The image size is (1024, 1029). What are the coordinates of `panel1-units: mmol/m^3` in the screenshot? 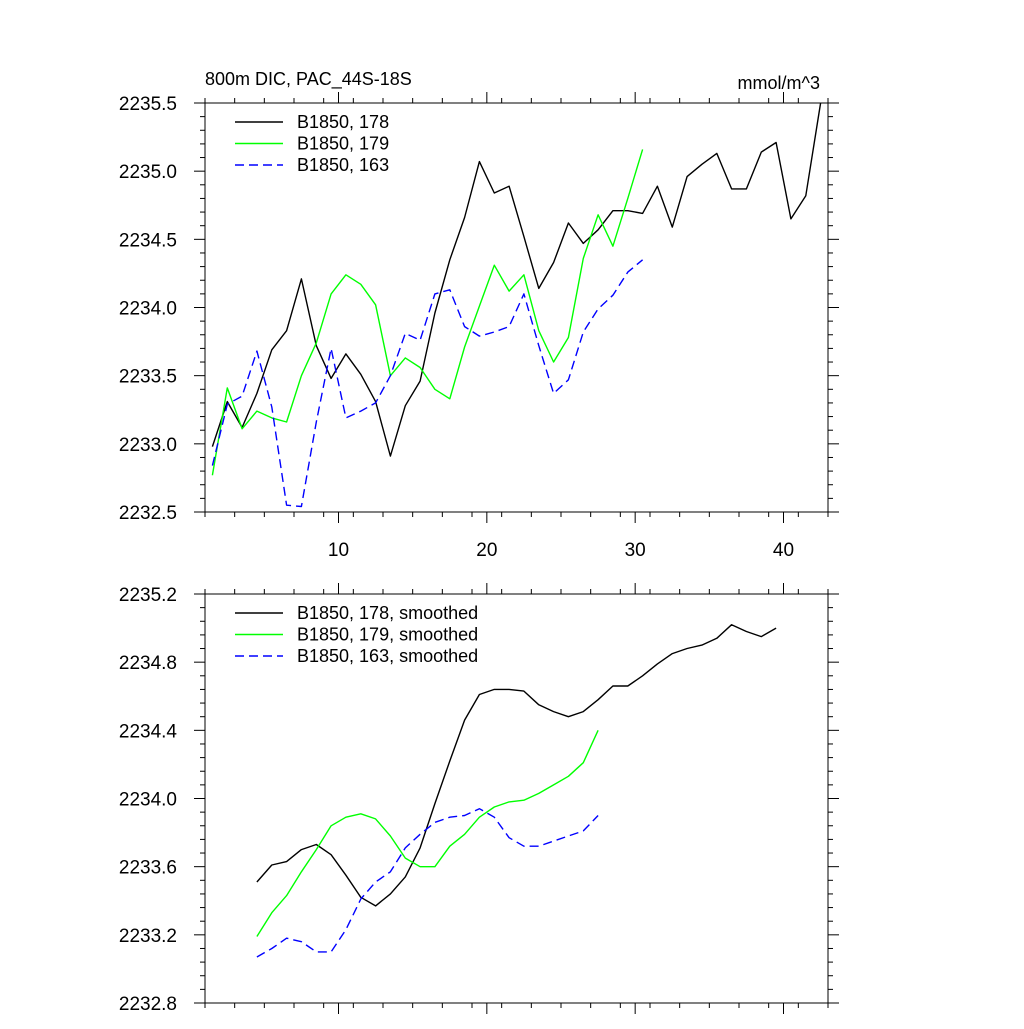 It's located at (779, 83).